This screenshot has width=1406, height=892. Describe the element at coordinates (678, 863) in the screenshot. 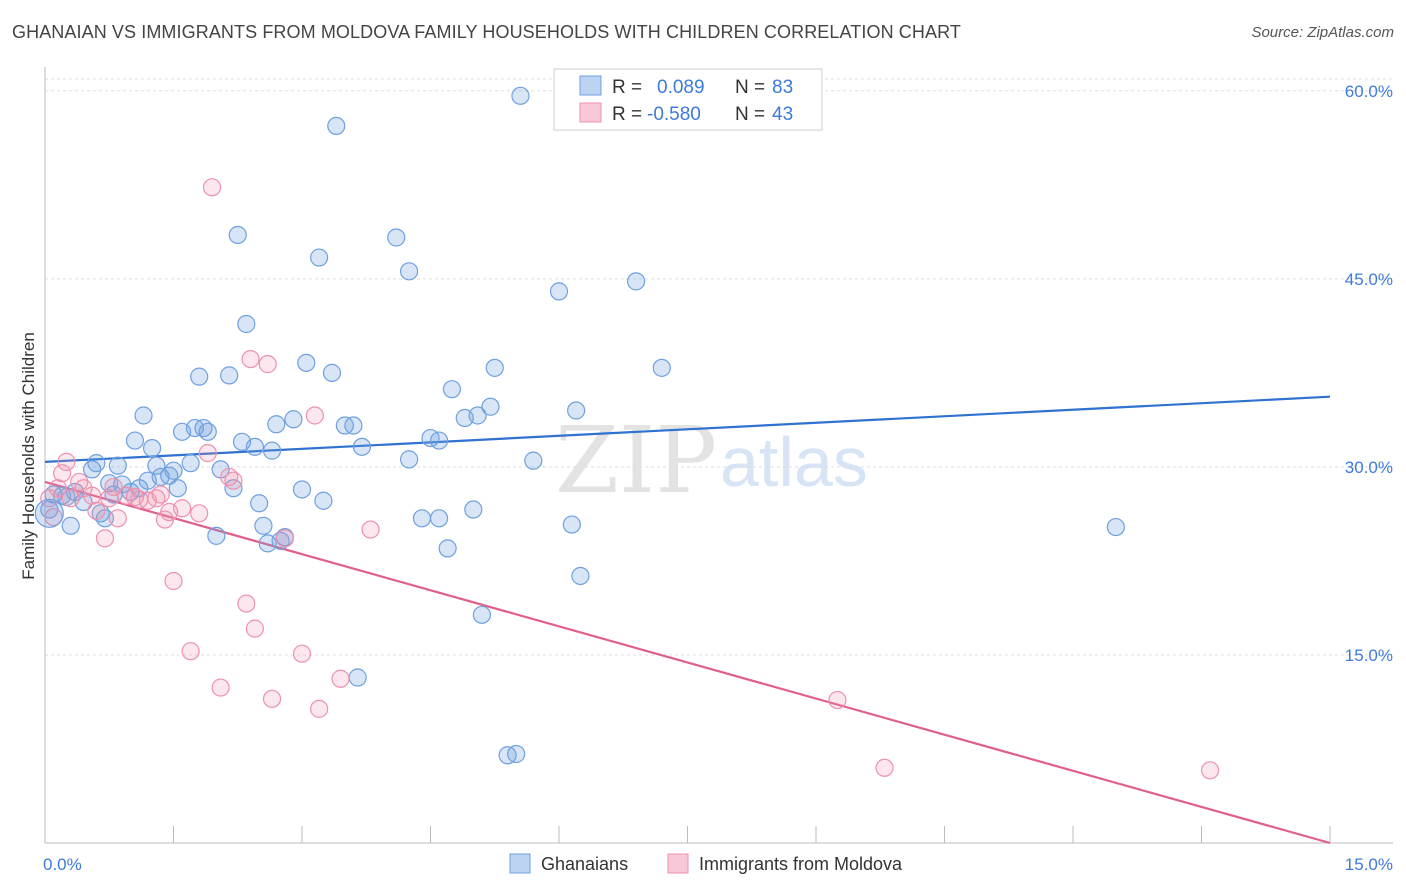

I see `bottom-swatch-moldova` at that location.